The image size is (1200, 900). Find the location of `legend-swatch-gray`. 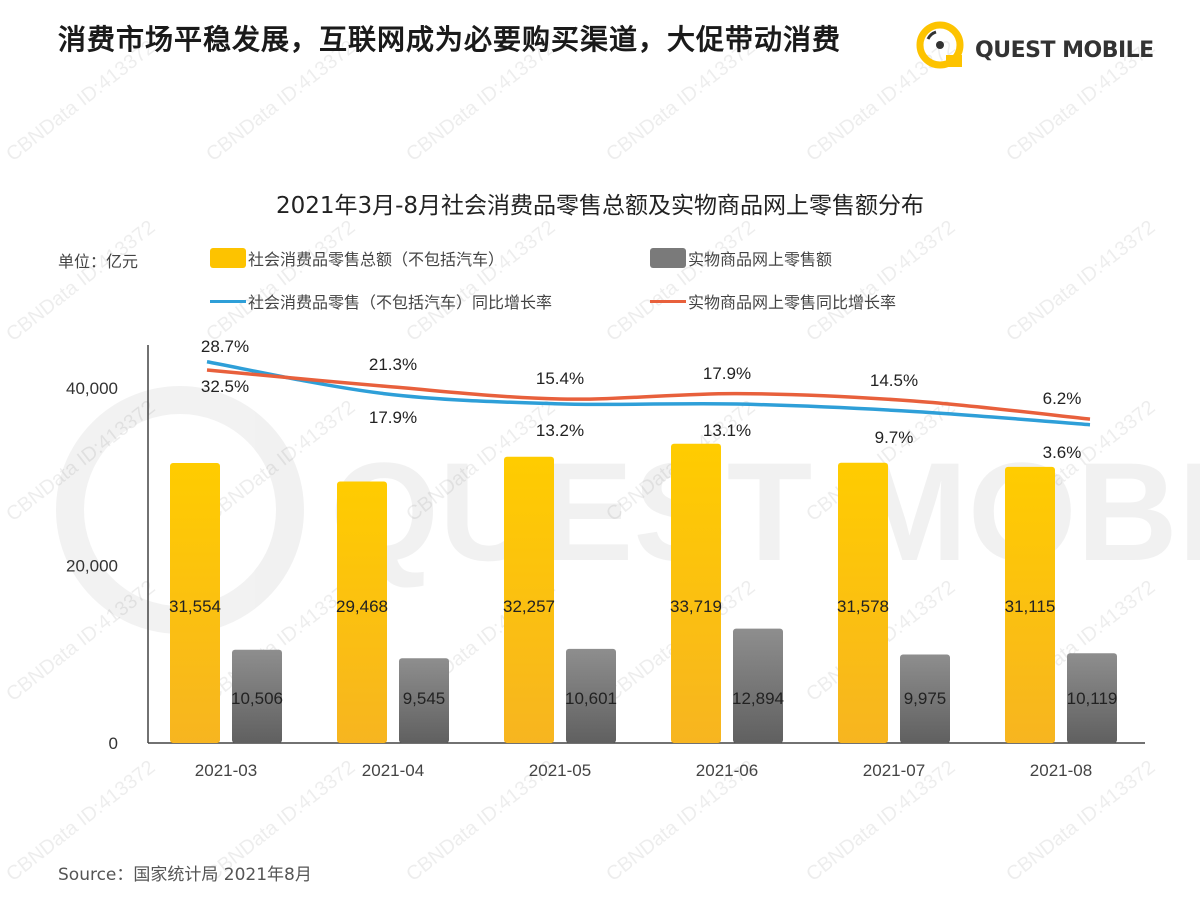

legend-swatch-gray is located at coordinates (668, 258).